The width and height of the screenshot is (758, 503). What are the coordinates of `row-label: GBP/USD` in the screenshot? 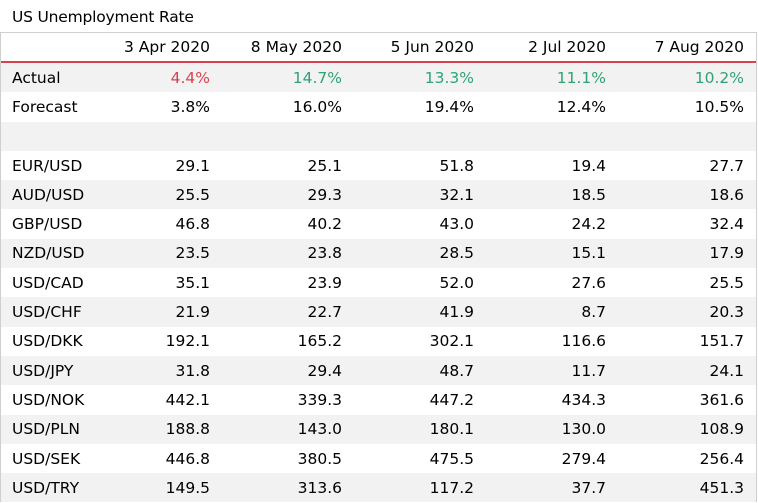 It's located at (48, 224).